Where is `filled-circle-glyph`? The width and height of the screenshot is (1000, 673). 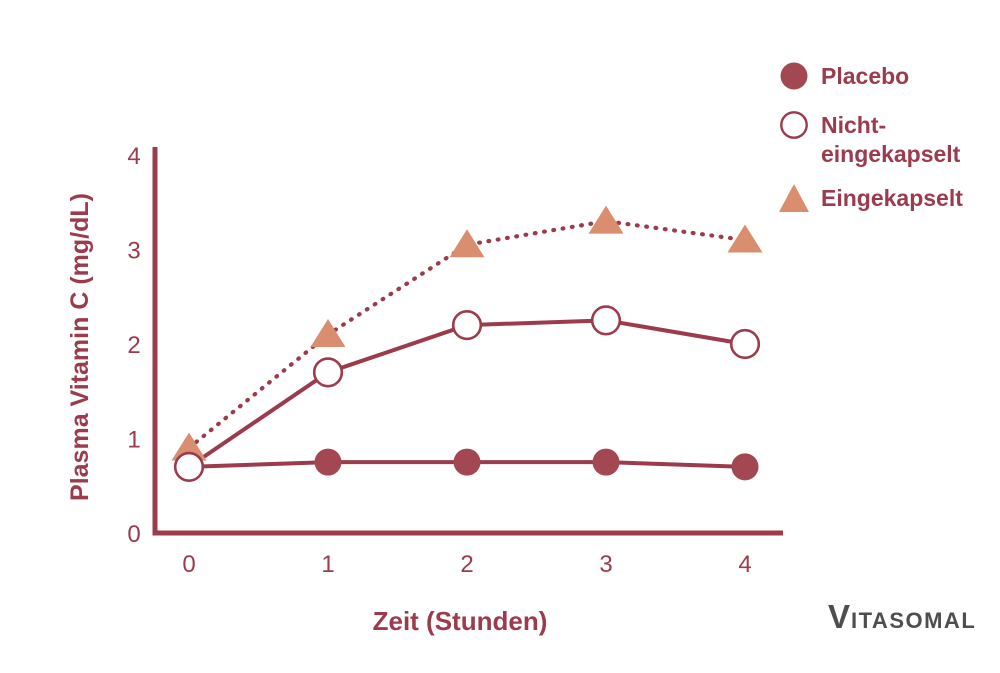
filled-circle-glyph is located at coordinates (794, 76).